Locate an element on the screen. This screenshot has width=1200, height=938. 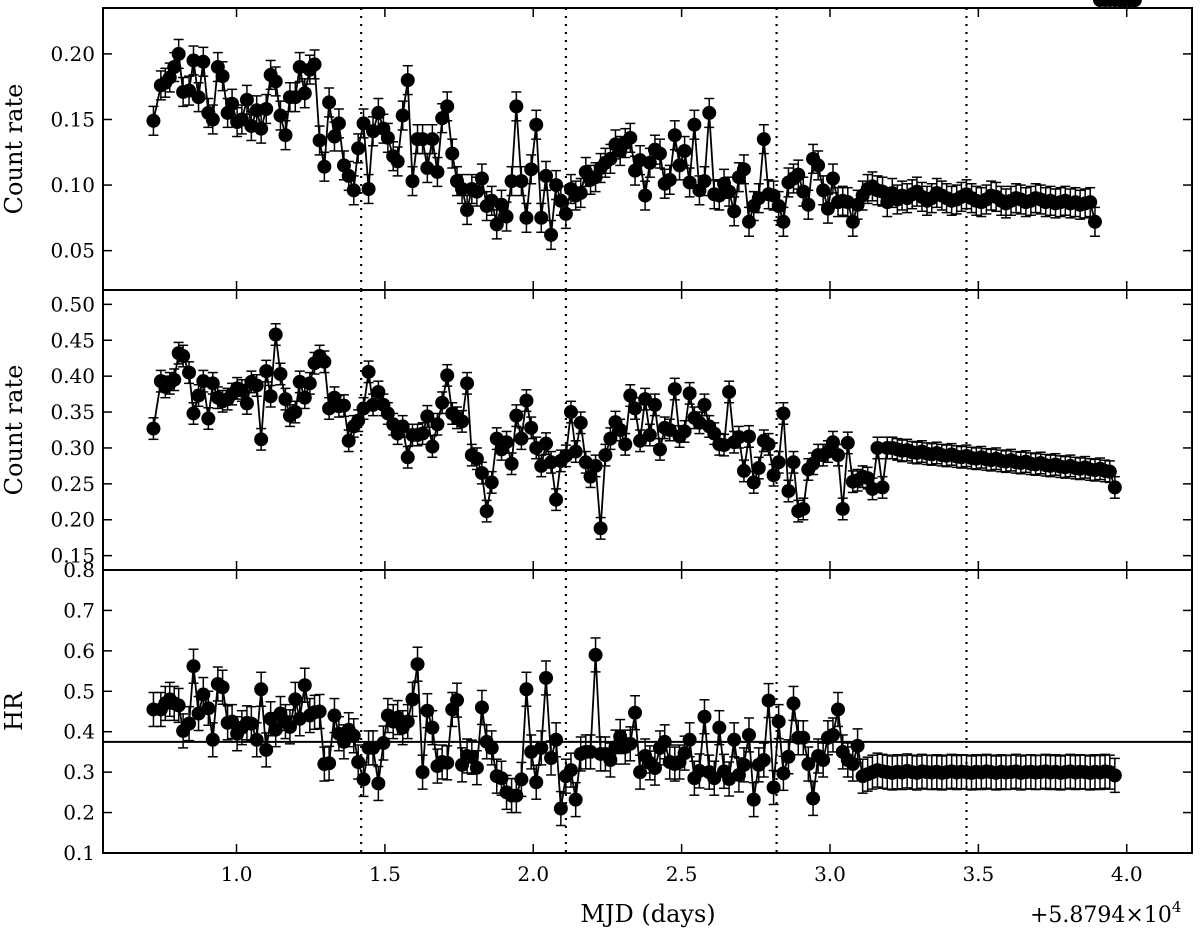
panel-2-ytick-label-4: 0.35 is located at coordinates (72, 412).